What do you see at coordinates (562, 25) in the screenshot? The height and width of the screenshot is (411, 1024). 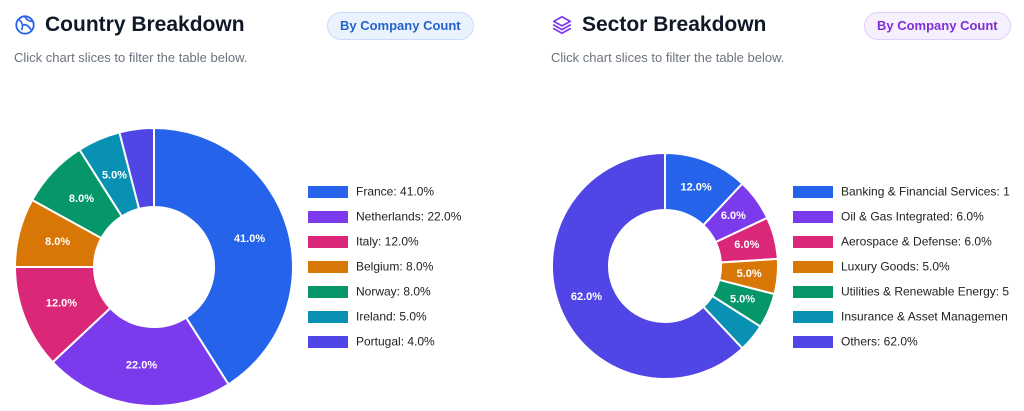 I see `layers-icon` at bounding box center [562, 25].